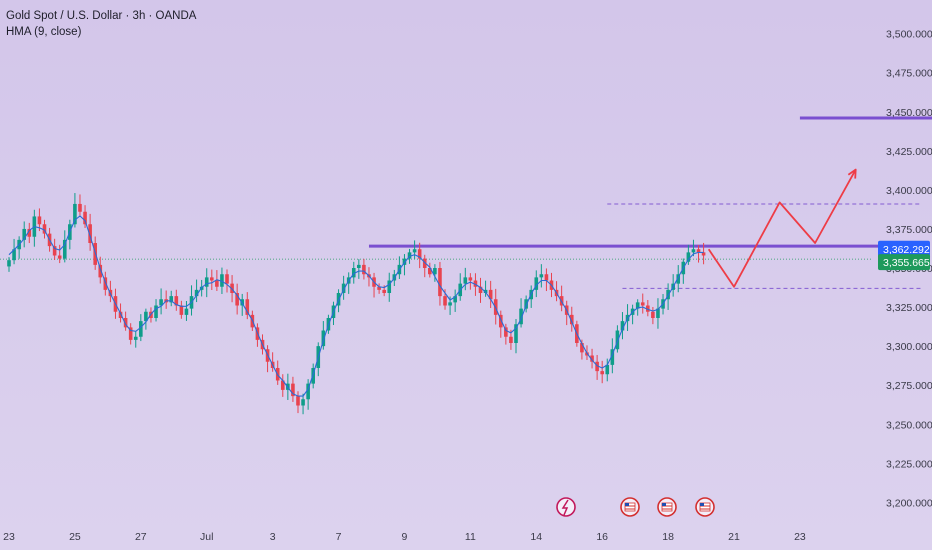 The image size is (932, 550). Describe the element at coordinates (101, 16) in the screenshot. I see `symbol-title: Gold Spot / U.S. Dollar · 3h · OANDA` at that location.